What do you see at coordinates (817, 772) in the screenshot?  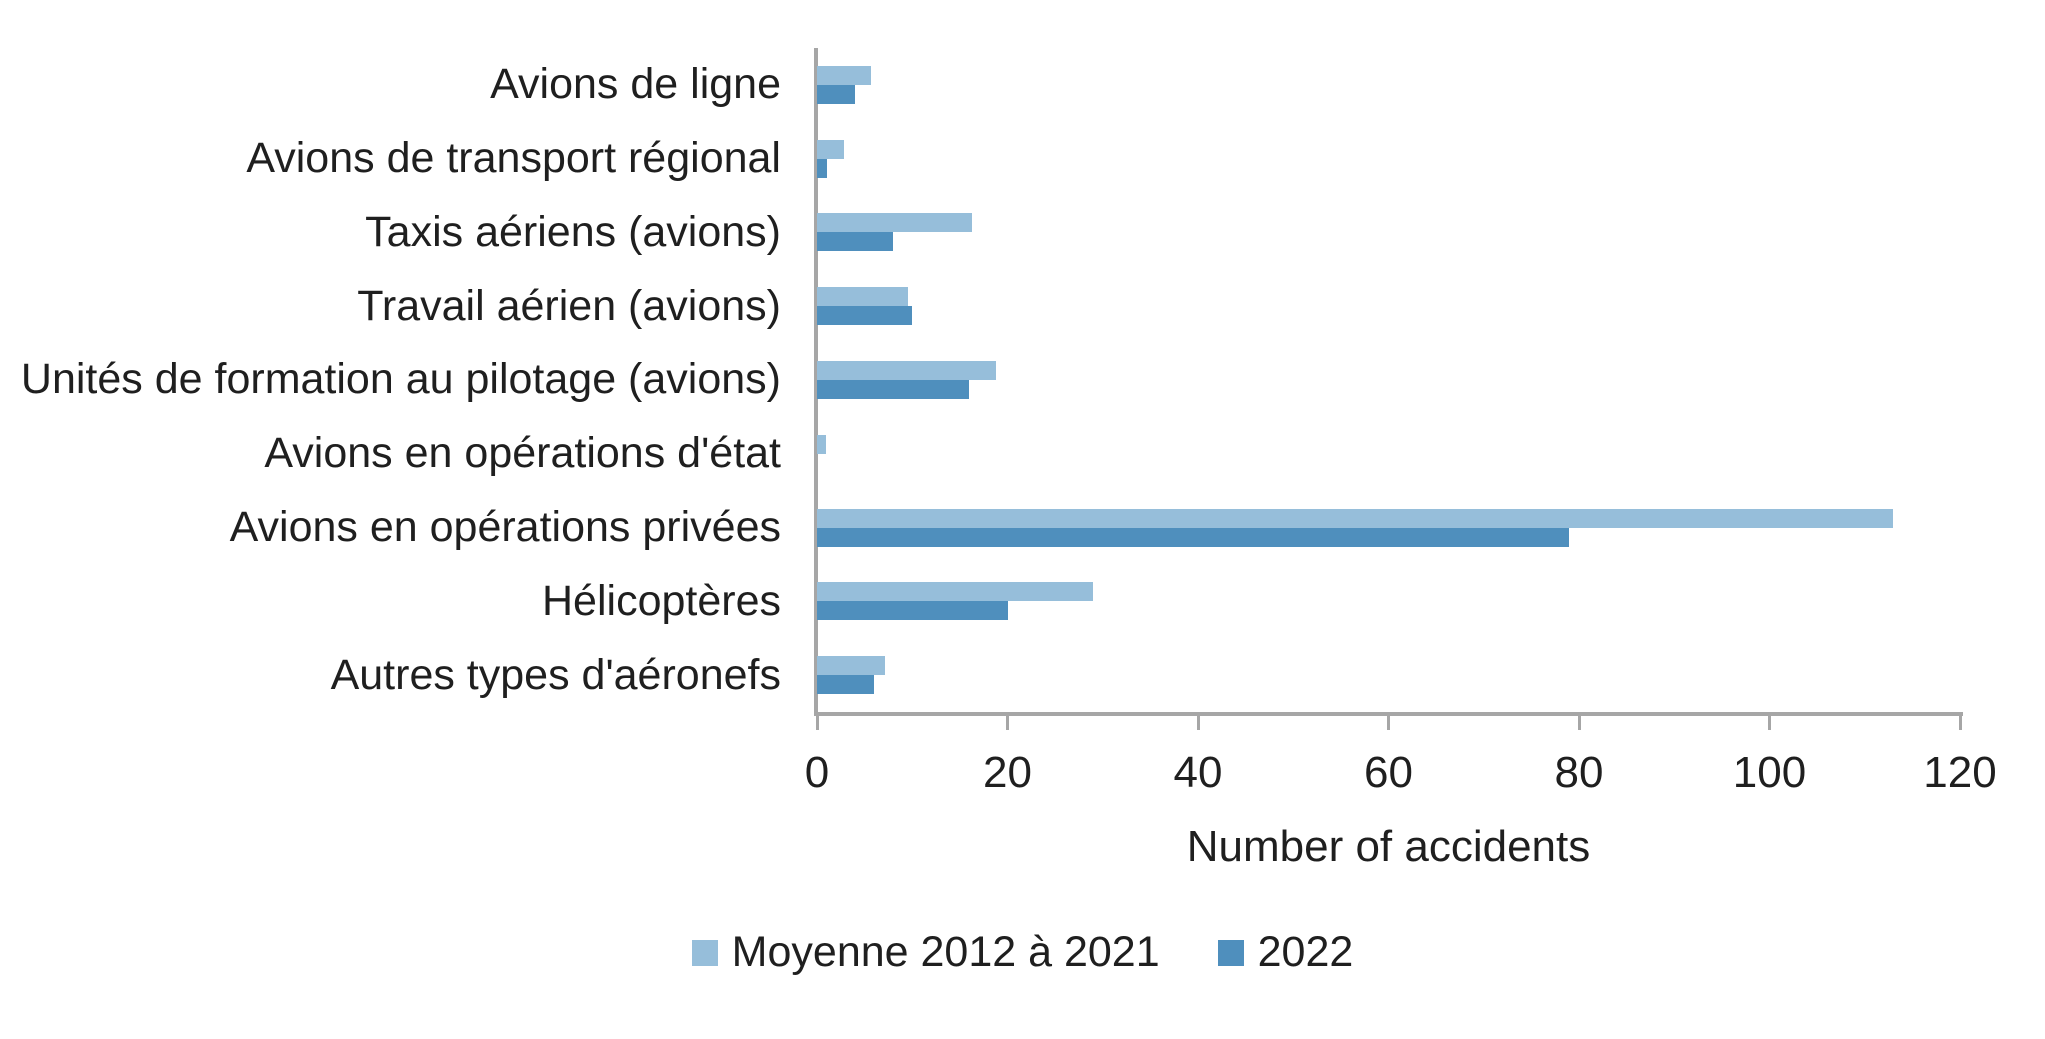 I see `x-tick-label: 0` at bounding box center [817, 772].